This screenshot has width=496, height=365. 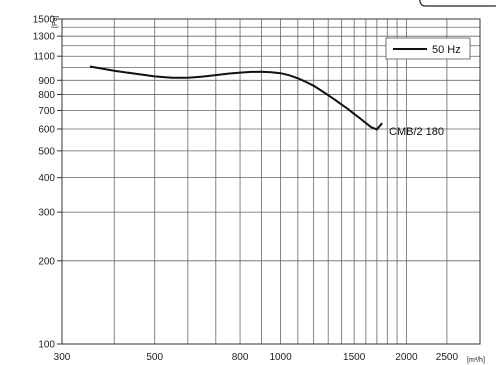 I want to click on y-tick-label: 1500, so click(x=44, y=20).